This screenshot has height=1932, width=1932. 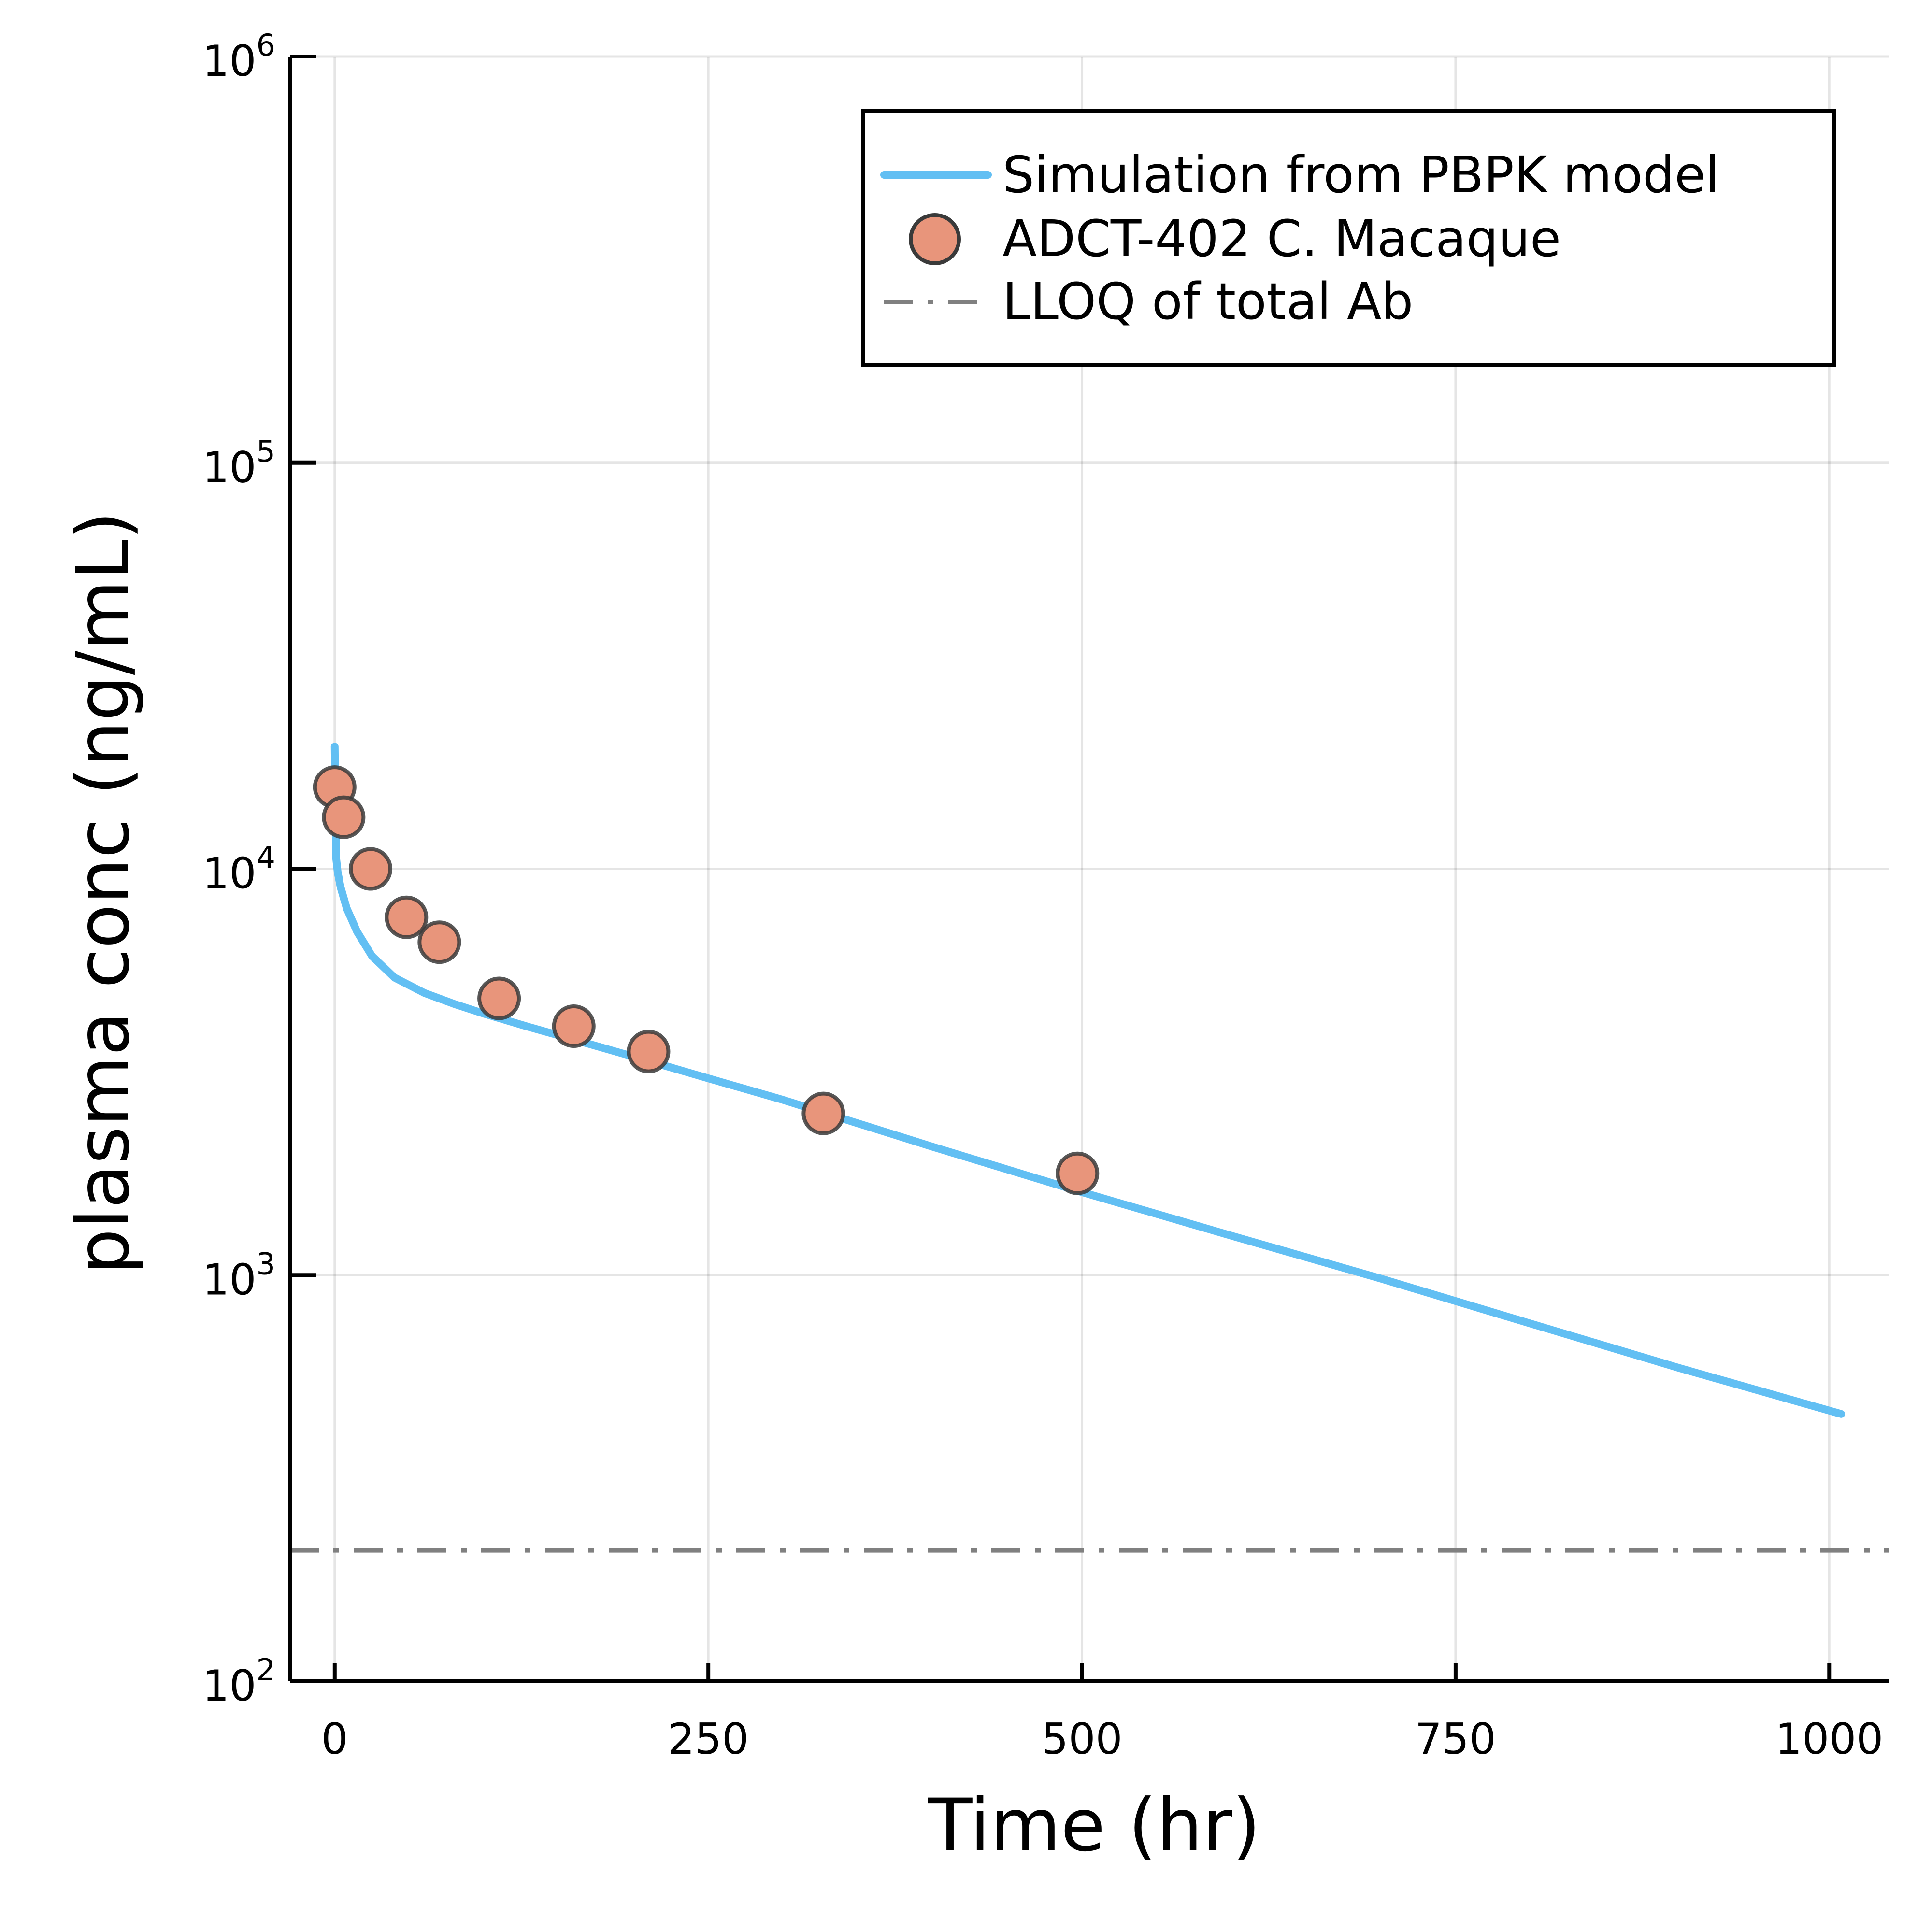 What do you see at coordinates (935, 239) in the screenshot?
I see `legend-marker-symbol` at bounding box center [935, 239].